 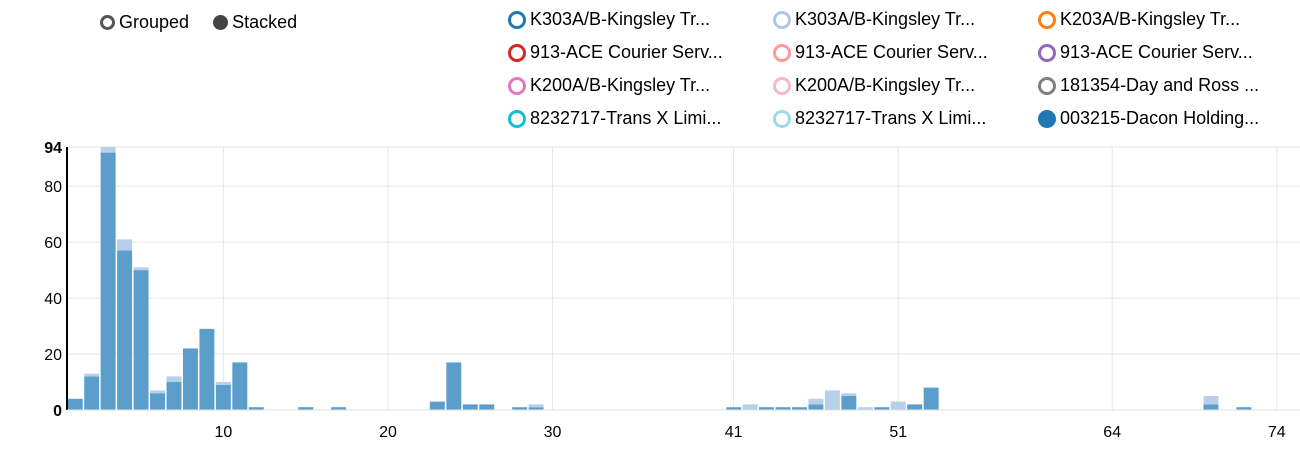 I want to click on x-tick-label: 64, so click(x=1112, y=432).